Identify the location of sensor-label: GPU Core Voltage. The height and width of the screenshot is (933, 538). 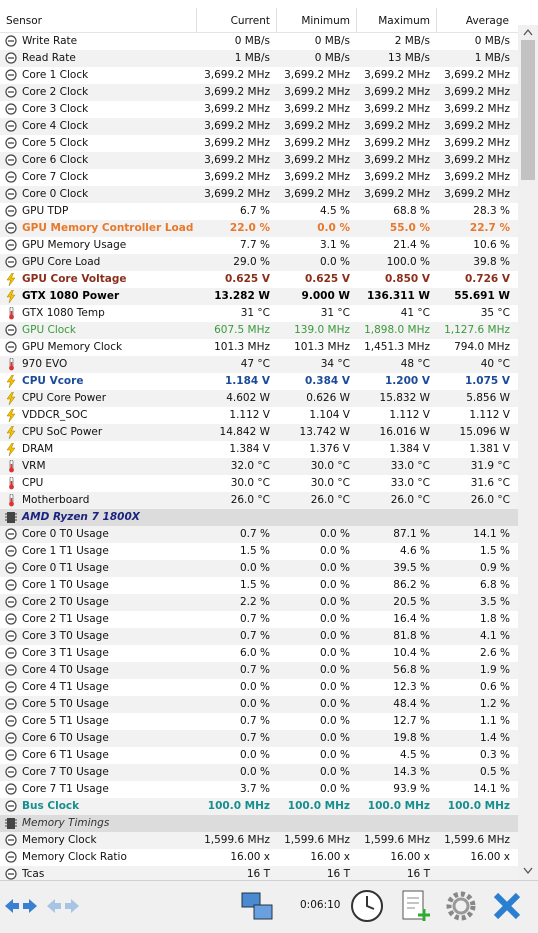
(74, 279).